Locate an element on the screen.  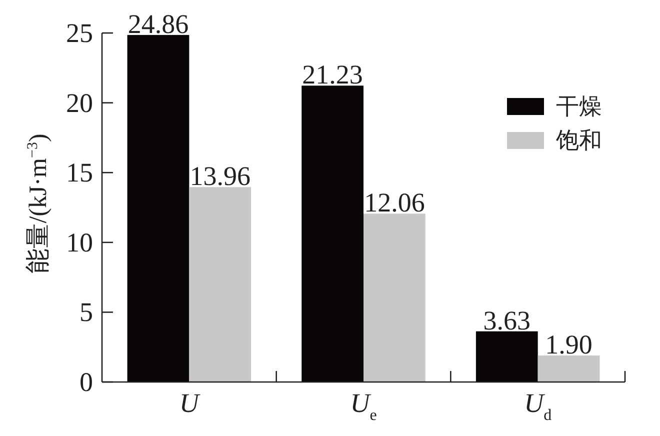
data-label: 3.63 is located at coordinates (507, 320).